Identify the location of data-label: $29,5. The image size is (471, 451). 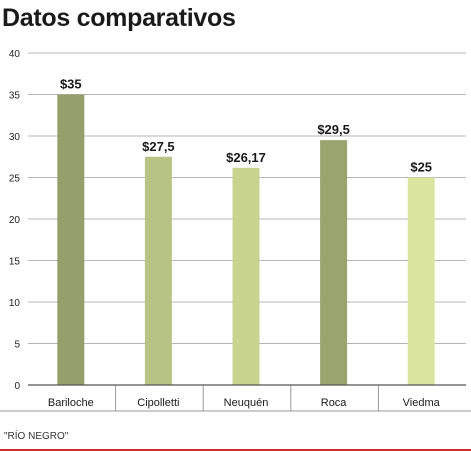
(333, 129).